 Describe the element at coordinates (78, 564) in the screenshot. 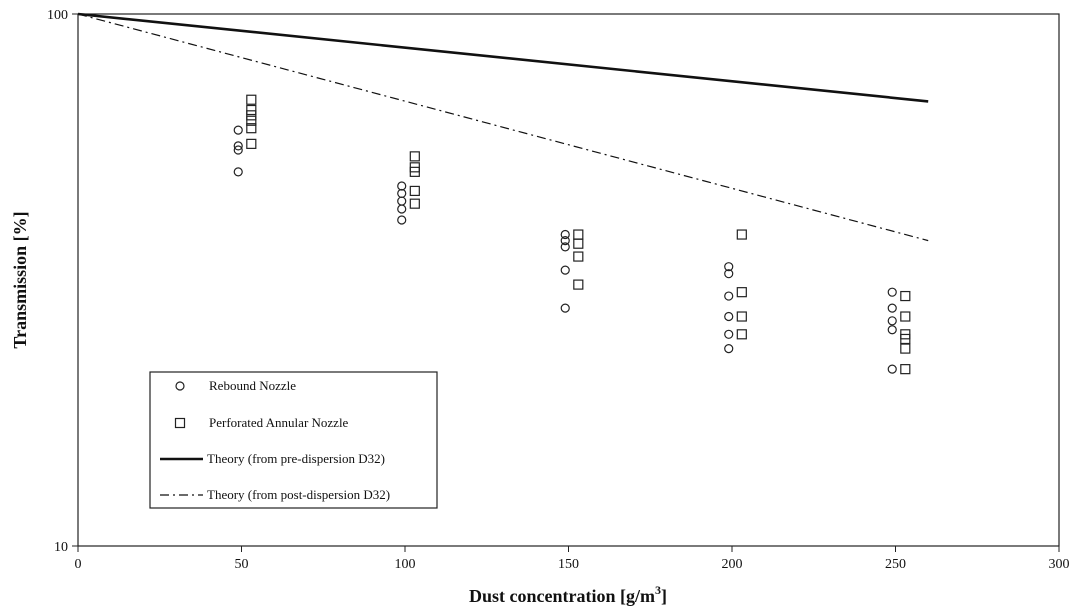

I see `x-tick-label: 0` at that location.